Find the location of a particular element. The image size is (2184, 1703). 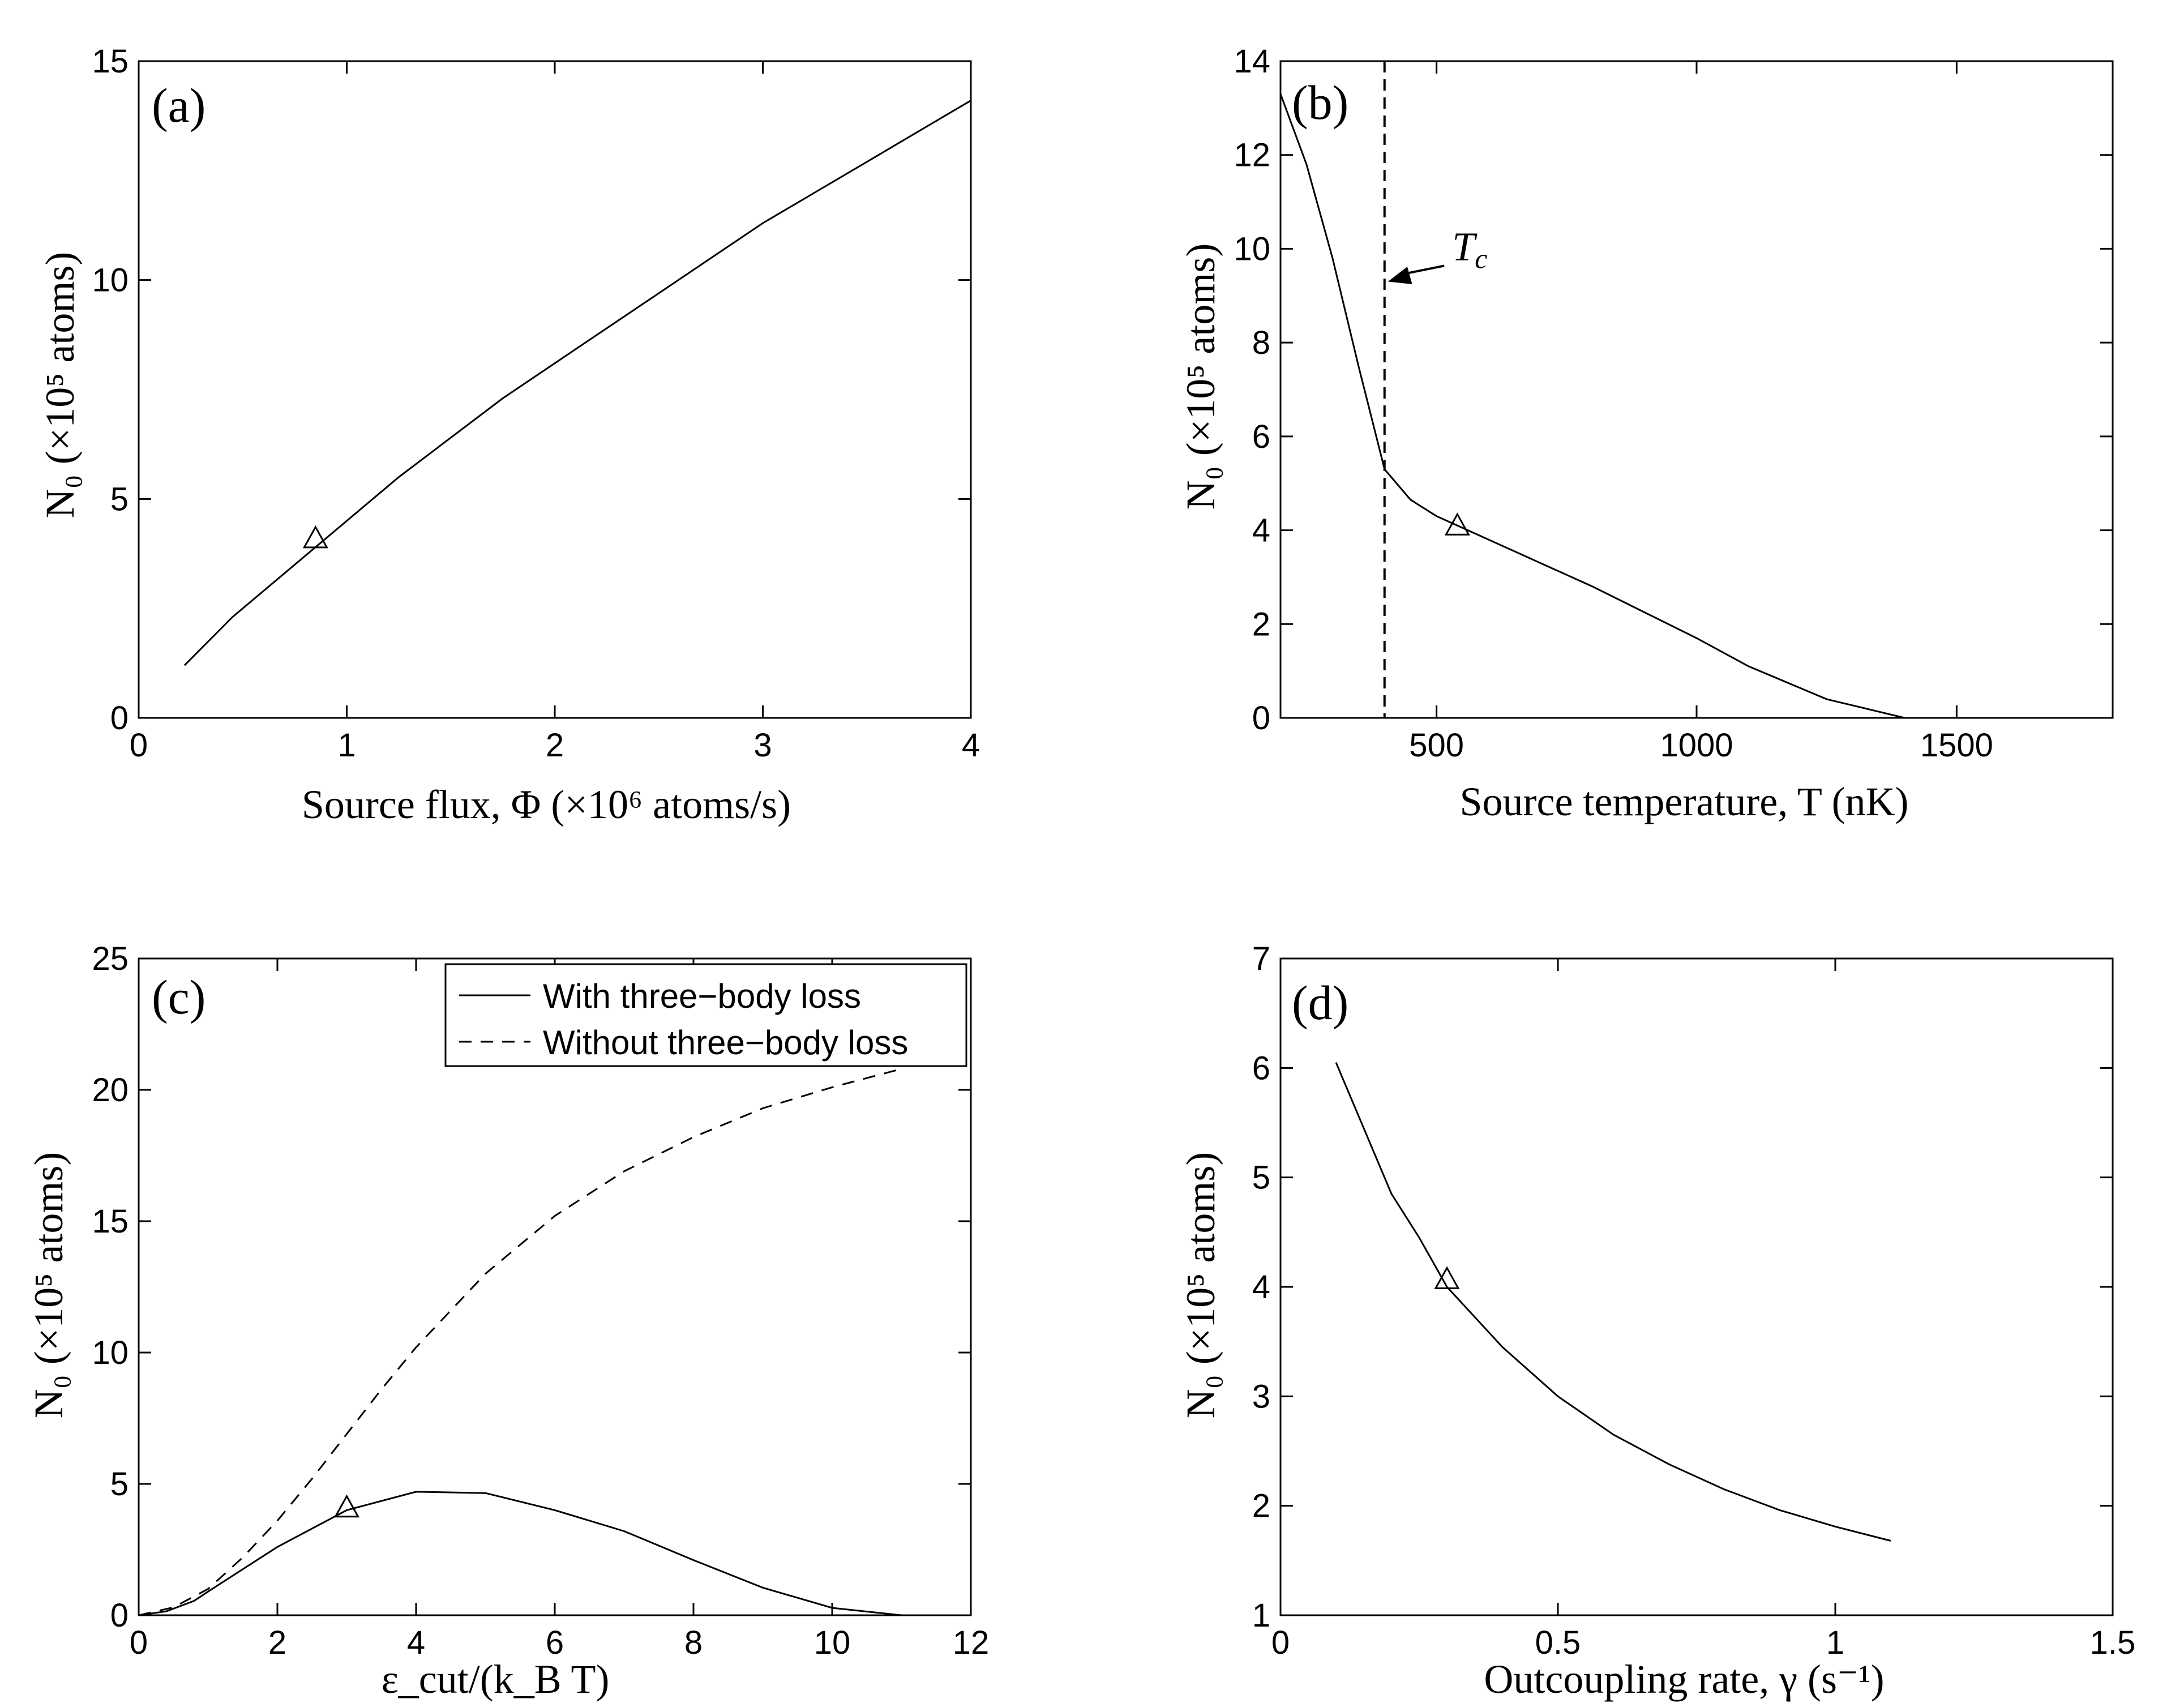

panel-d-xlabel: Outcoupling rate, γ (s⁻¹) is located at coordinates (1684, 1679).